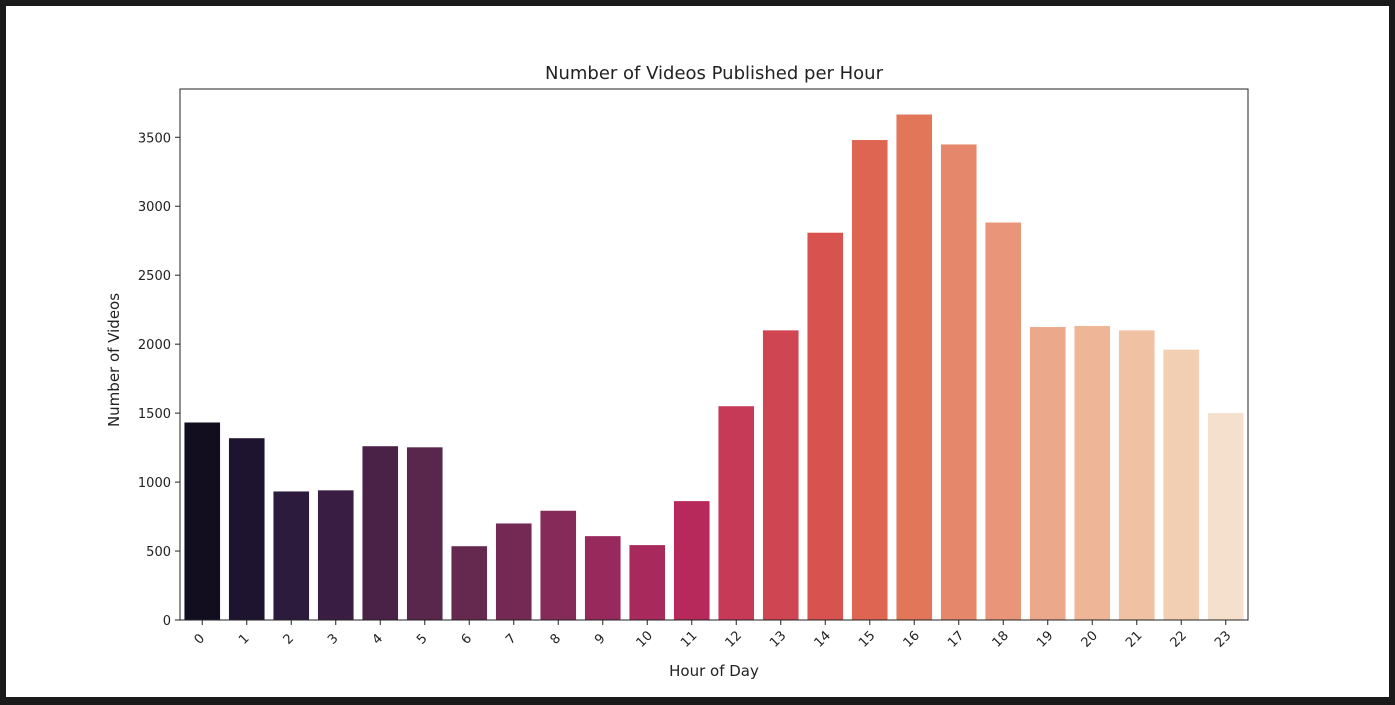 The width and height of the screenshot is (1395, 705). What do you see at coordinates (778, 639) in the screenshot?
I see `x-tick-label: 13` at bounding box center [778, 639].